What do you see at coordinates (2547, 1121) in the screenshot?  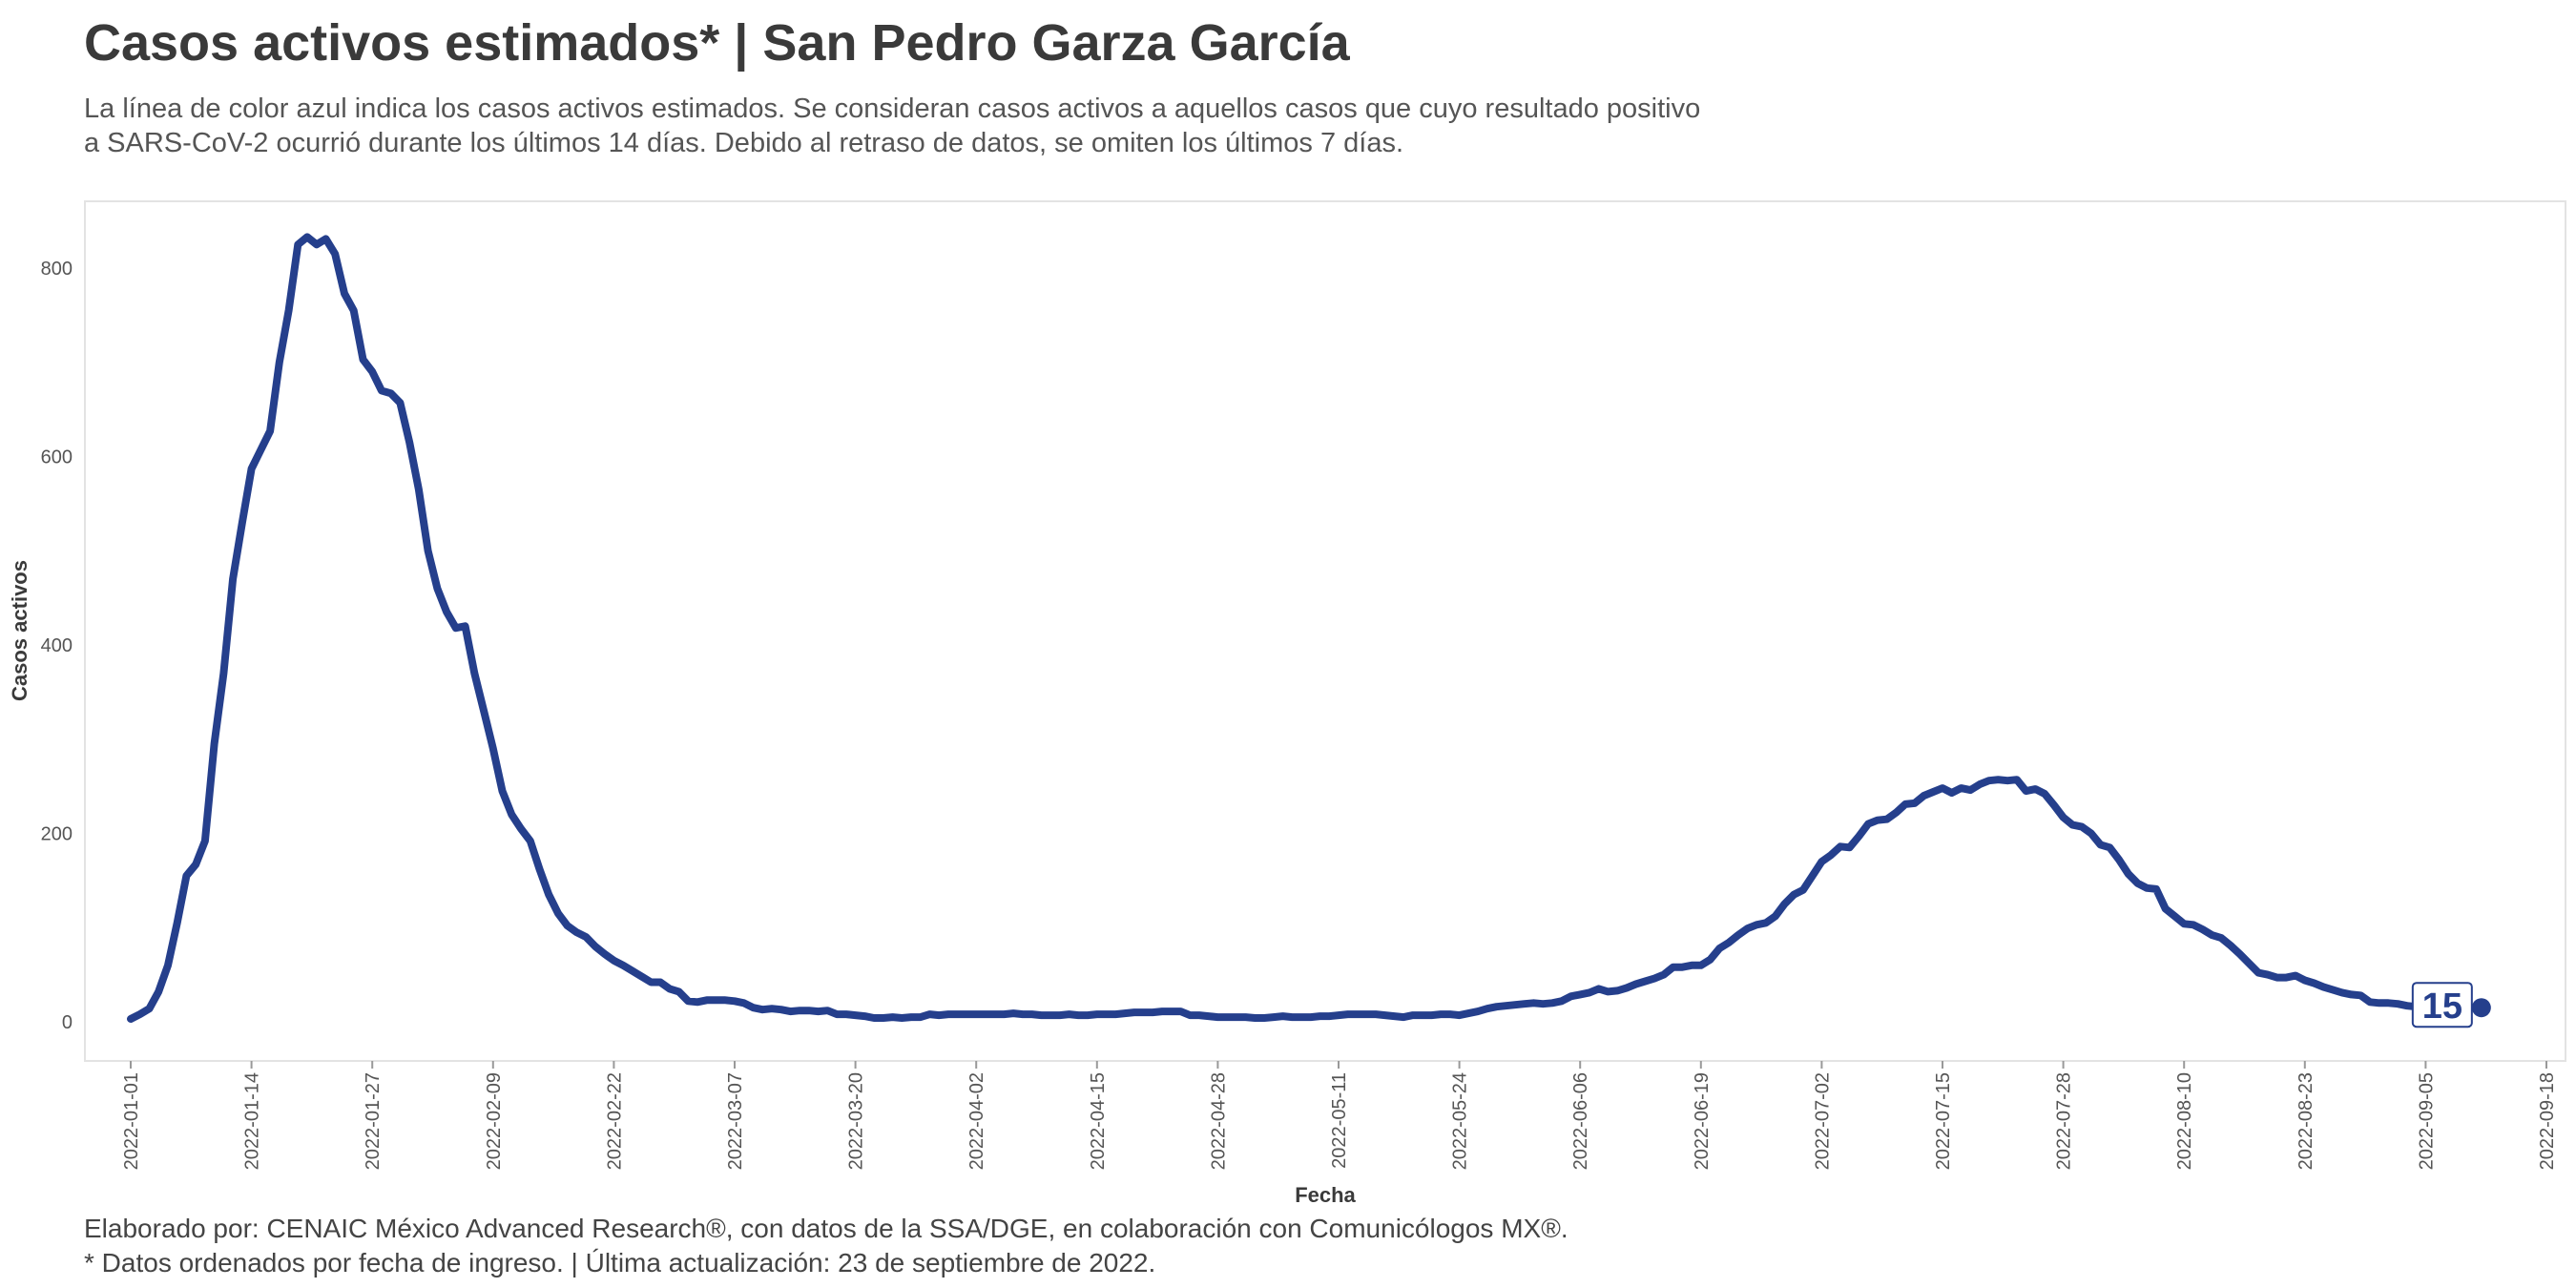 I see `x-tick-label: 2022-09-18` at bounding box center [2547, 1121].